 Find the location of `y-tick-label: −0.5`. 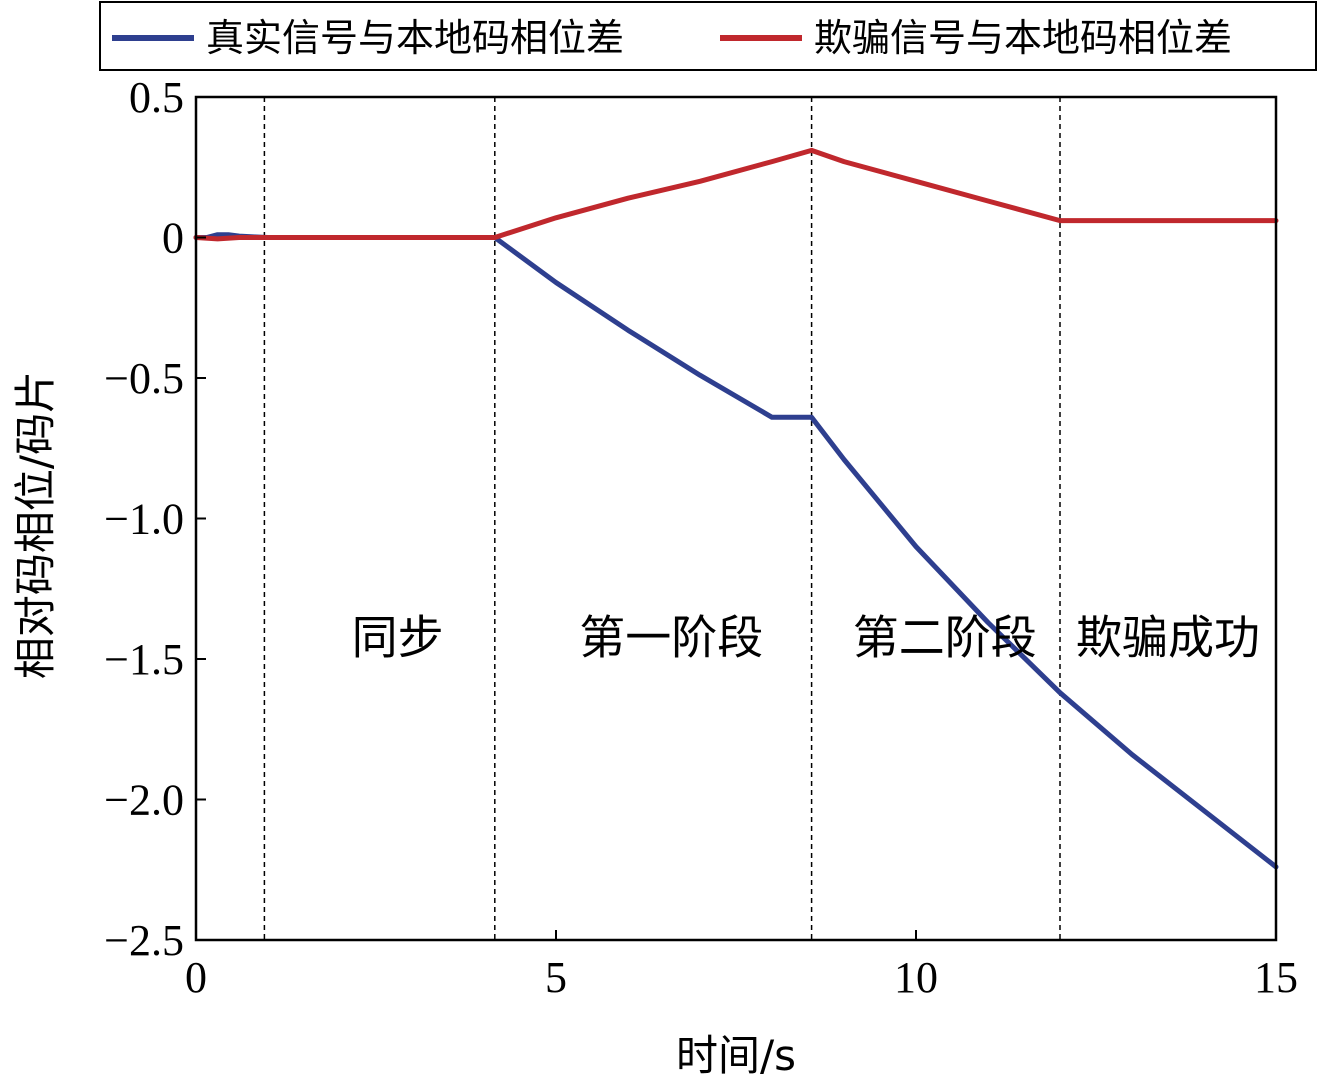

y-tick-label: −0.5 is located at coordinates (144, 378).